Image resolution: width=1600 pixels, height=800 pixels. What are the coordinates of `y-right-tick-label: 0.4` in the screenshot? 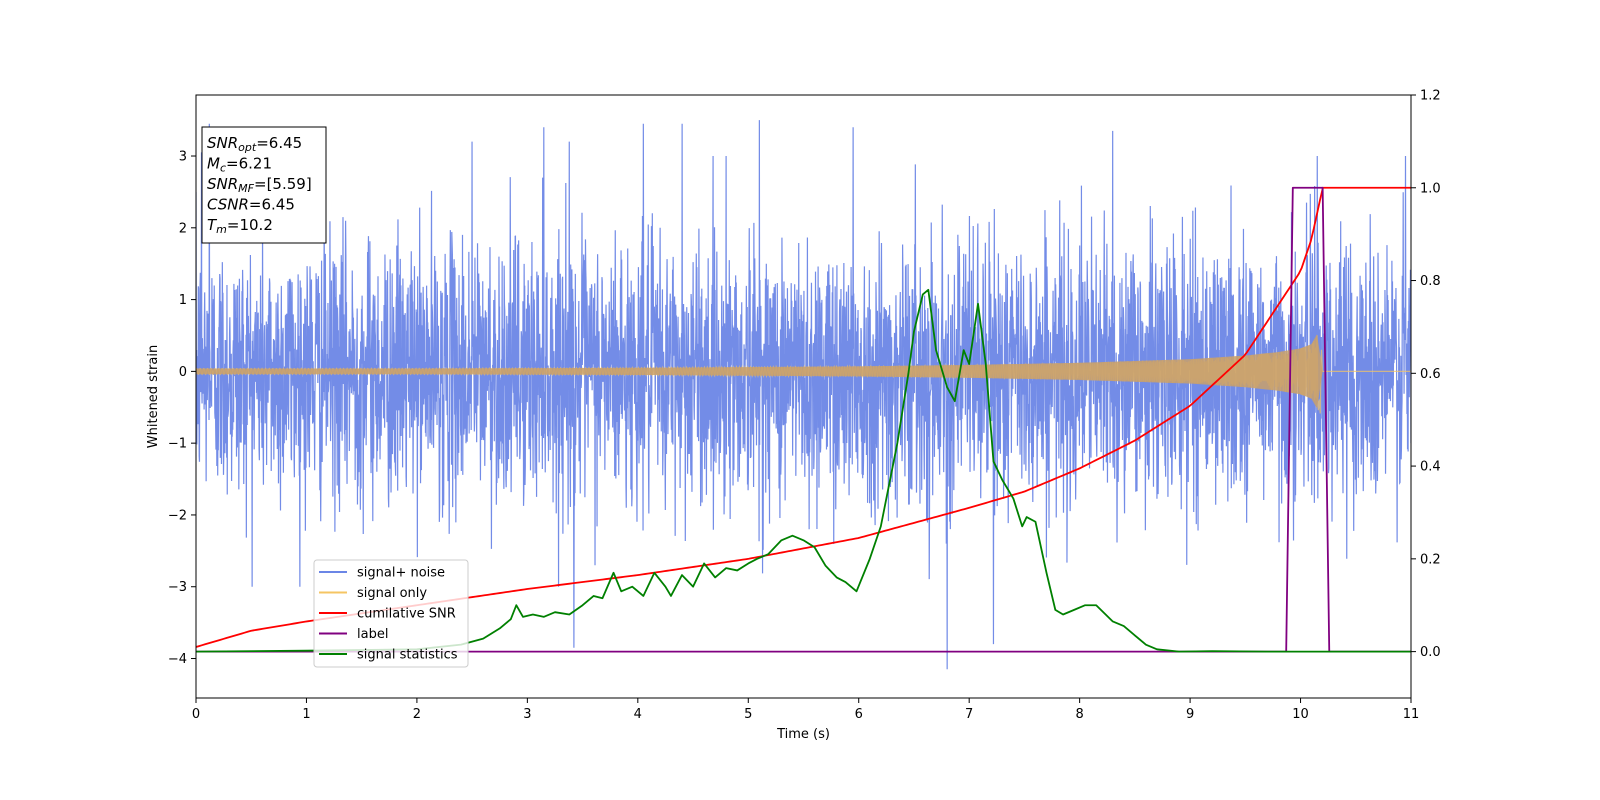 It's located at (1430, 467).